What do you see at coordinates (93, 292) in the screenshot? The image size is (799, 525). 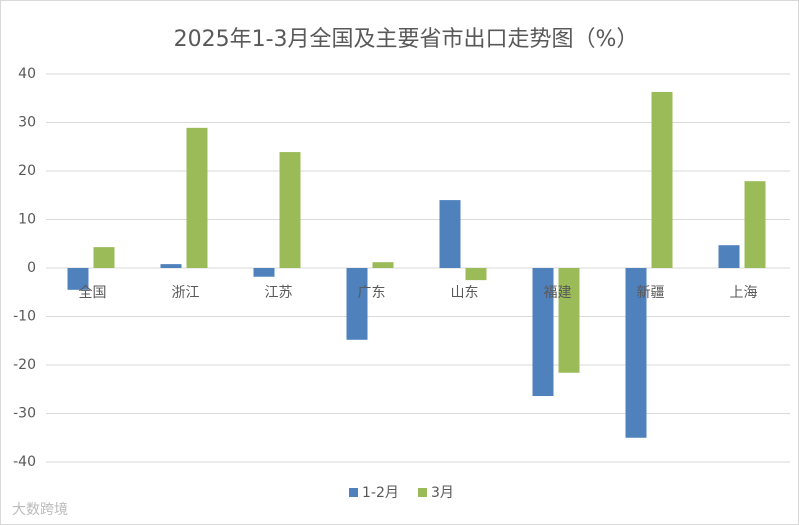 I see `x-tick-label: 全国` at bounding box center [93, 292].